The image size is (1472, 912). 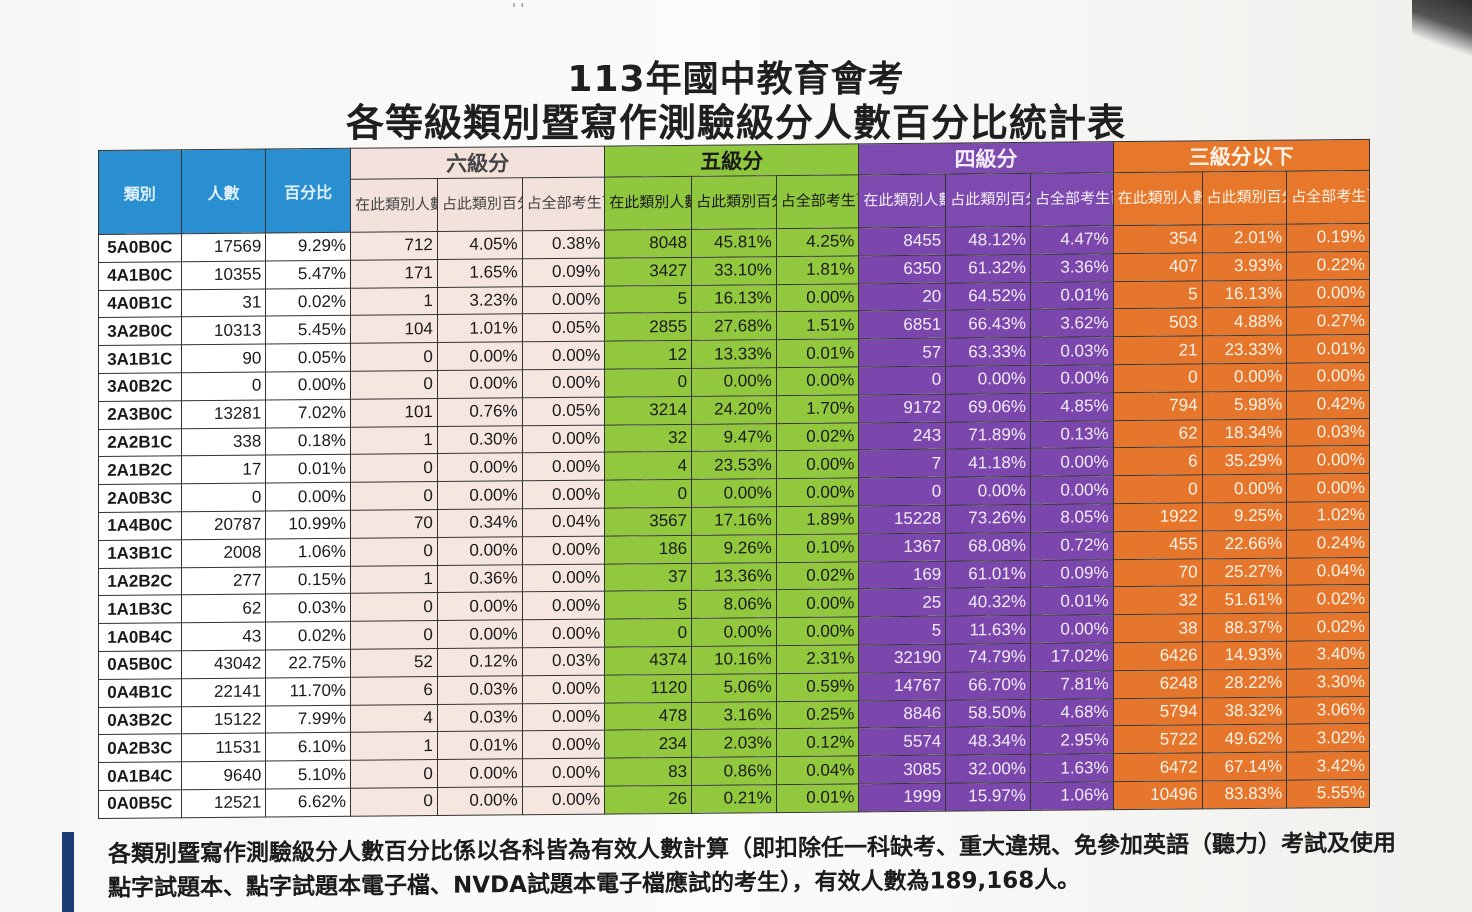 What do you see at coordinates (648, 772) in the screenshot?
I see `cell-five-count: 83` at bounding box center [648, 772].